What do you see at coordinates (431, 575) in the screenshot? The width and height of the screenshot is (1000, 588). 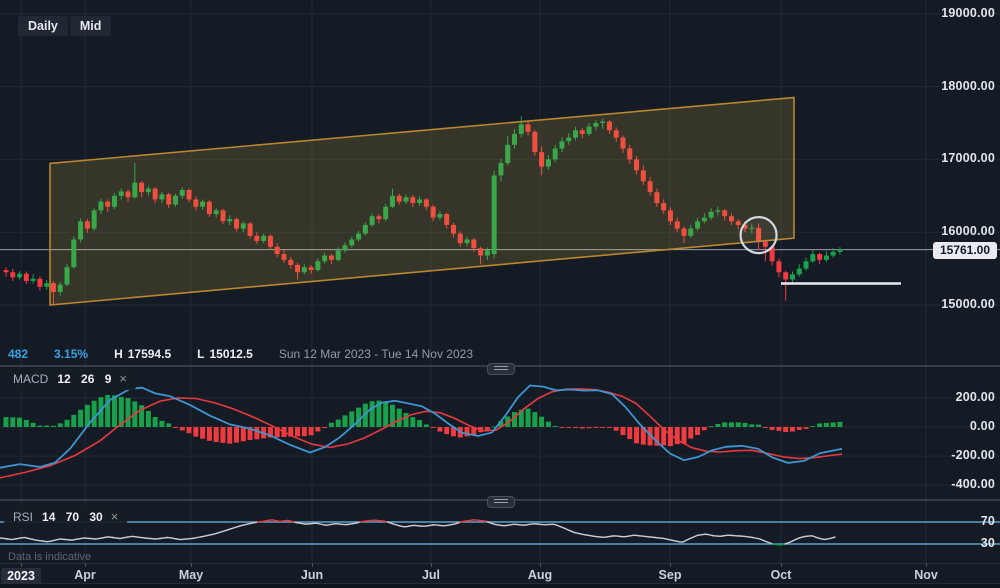 I see `month-label: Jul` at bounding box center [431, 575].